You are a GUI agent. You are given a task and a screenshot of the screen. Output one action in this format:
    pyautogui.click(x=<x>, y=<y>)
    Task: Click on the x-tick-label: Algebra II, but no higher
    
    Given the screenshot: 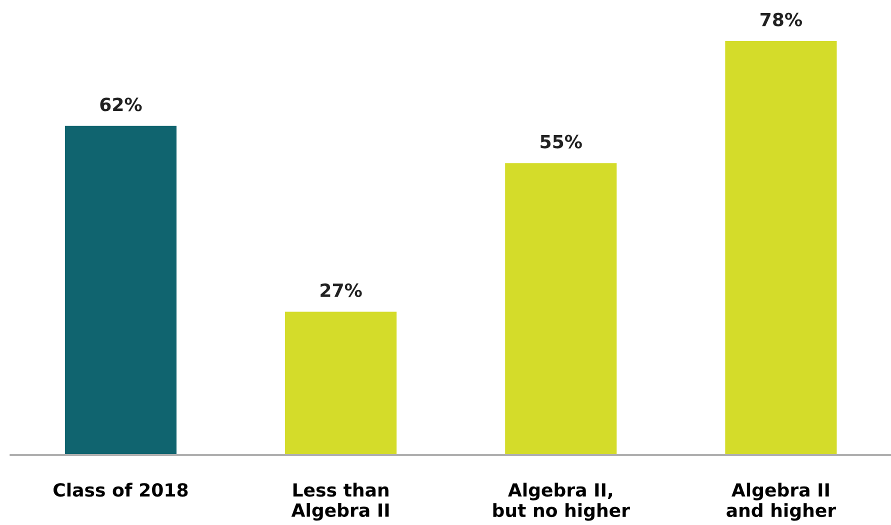 What is the action you would take?
    pyautogui.click(x=561, y=501)
    